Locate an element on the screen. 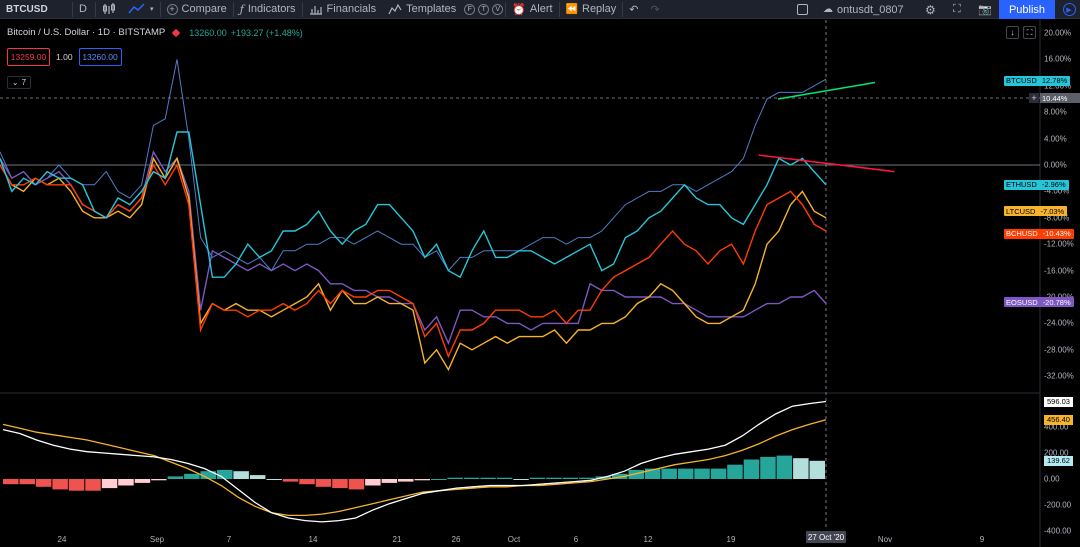 This screenshot has height=547, width=1080. snapshot-button: 📷 is located at coordinates (985, 9).